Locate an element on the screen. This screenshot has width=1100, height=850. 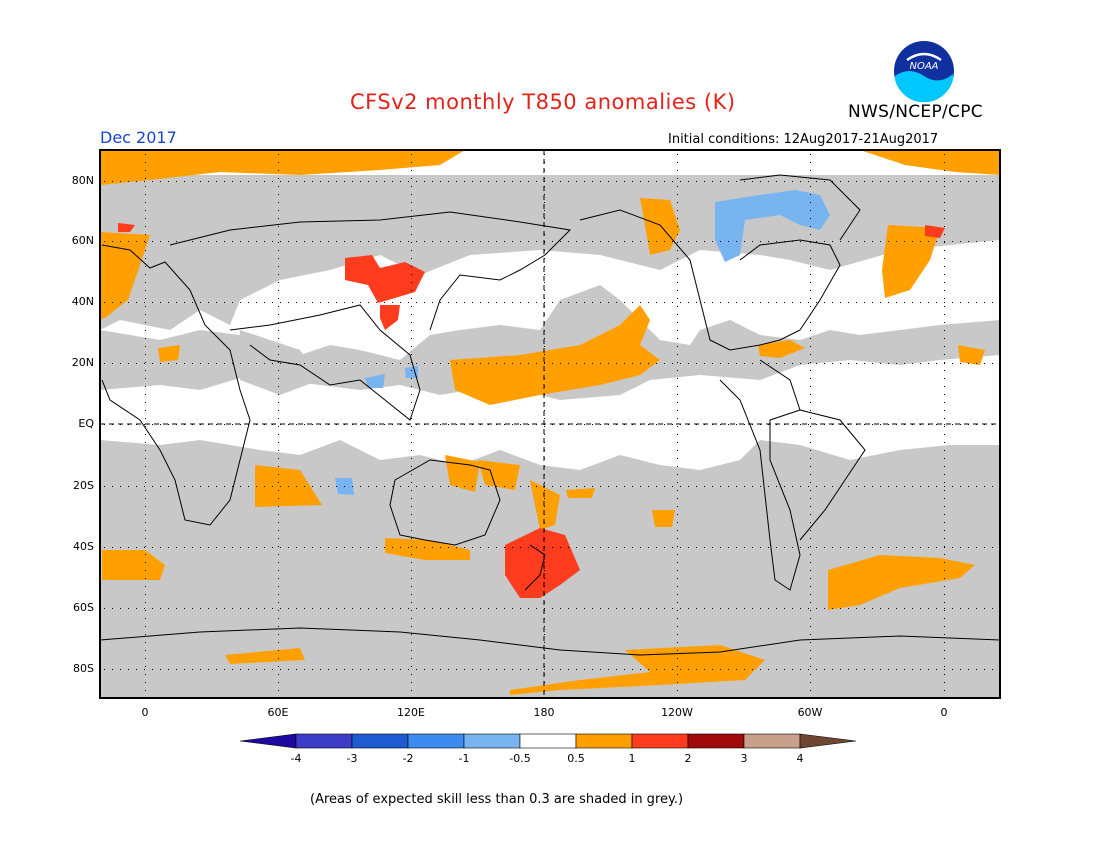
colorbar-label: 2 is located at coordinates (688, 758).